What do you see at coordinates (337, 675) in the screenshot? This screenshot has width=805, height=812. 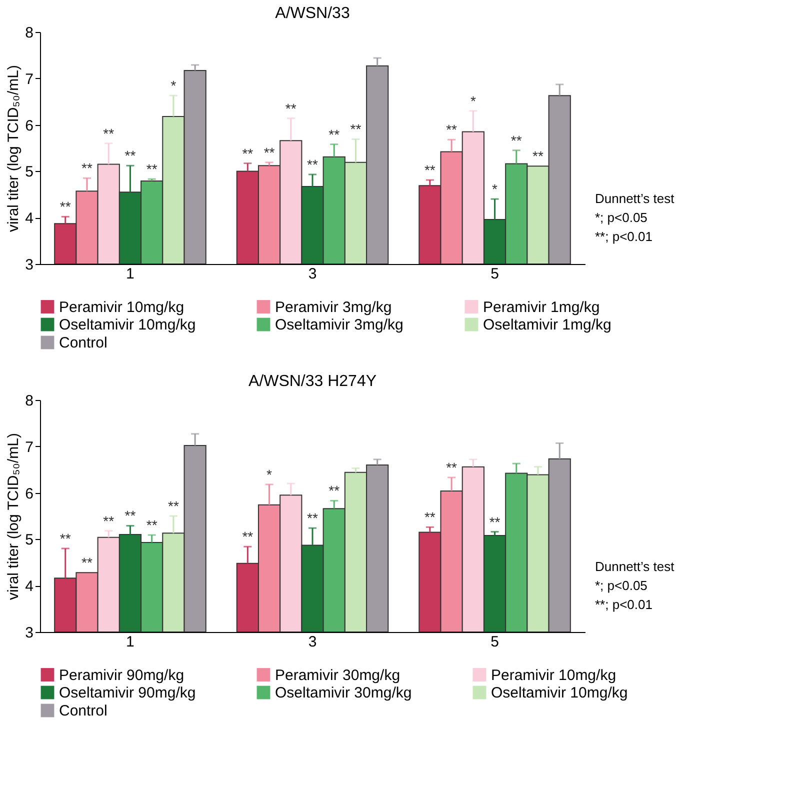 I see `legend-label: Peramivir 30mg/kg` at bounding box center [337, 675].